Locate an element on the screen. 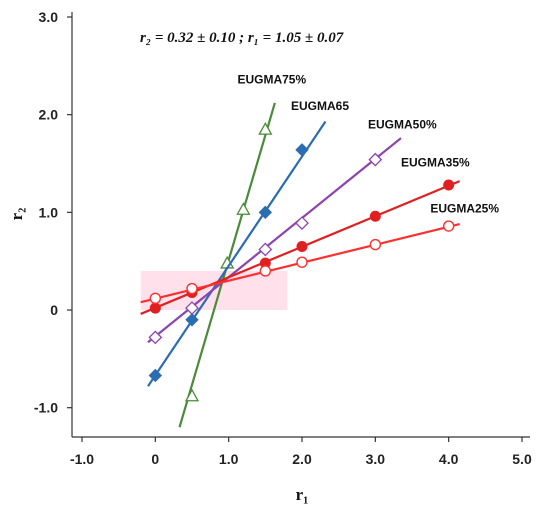 This screenshot has width=550, height=511. series-label: EUGMA65 is located at coordinates (320, 106).